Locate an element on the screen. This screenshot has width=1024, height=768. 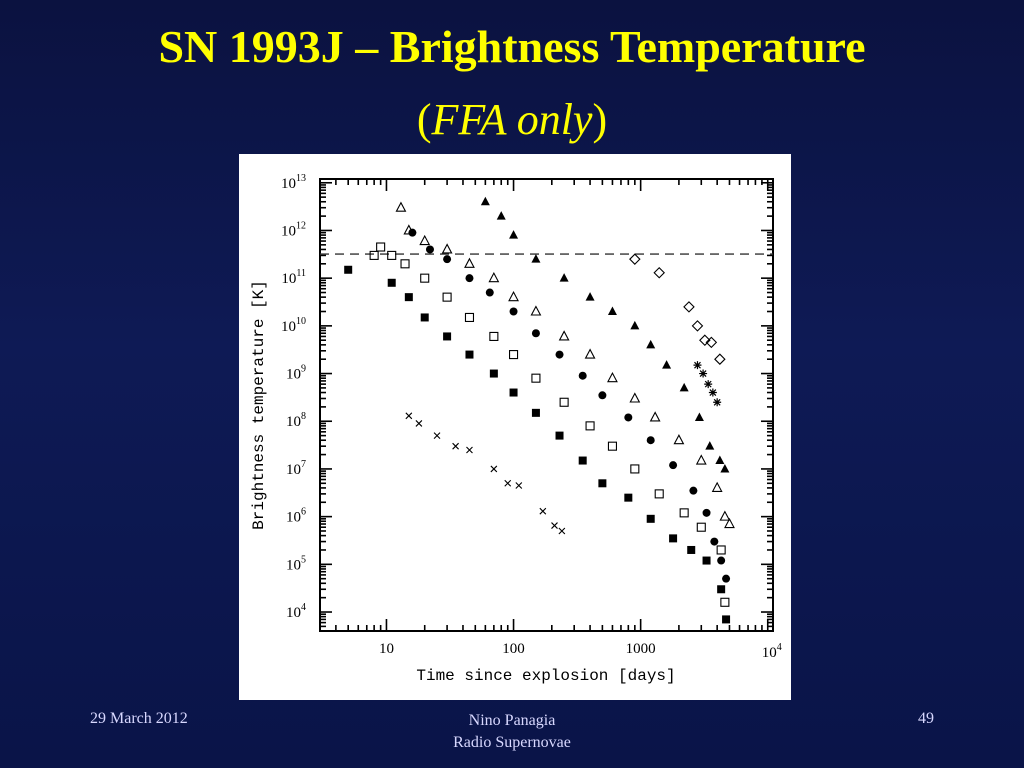
subtitle-close-paren: ) is located at coordinates (600, 119).